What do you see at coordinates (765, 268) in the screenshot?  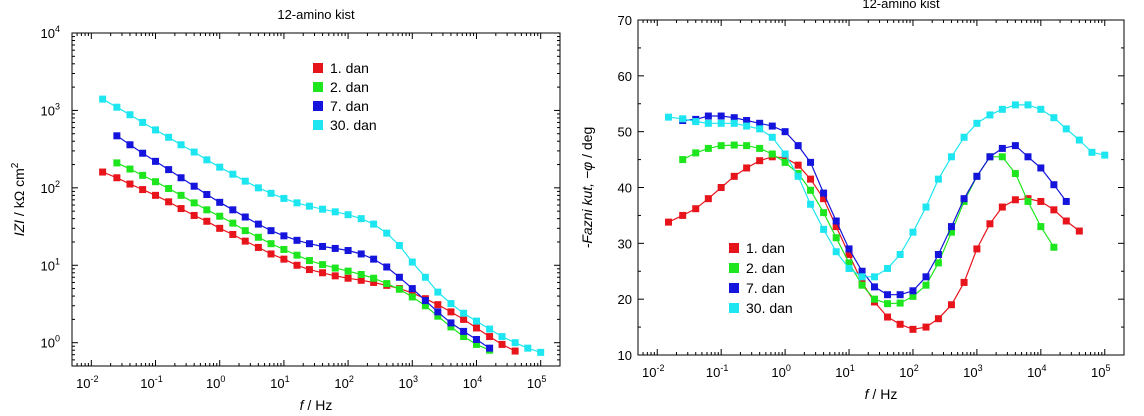 I see `legend-label: 2. dan` at bounding box center [765, 268].